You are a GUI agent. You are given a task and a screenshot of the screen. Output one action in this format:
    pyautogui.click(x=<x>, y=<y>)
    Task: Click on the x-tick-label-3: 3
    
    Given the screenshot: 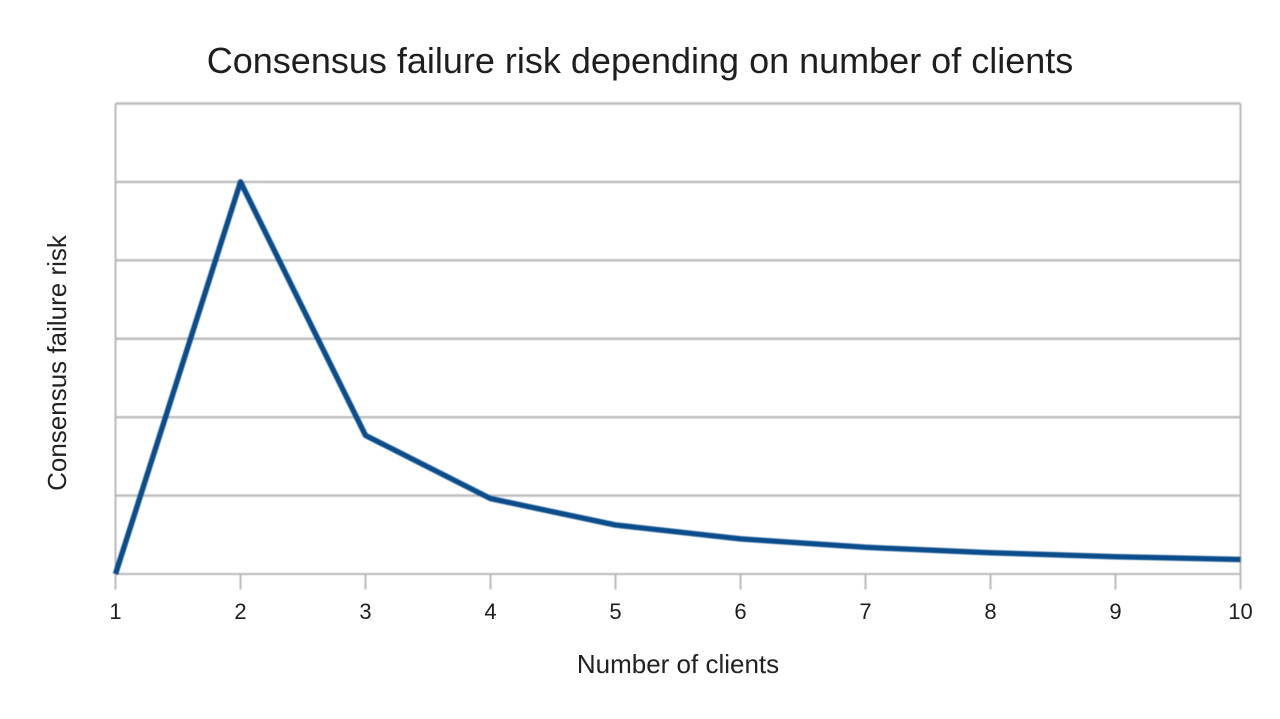 What is the action you would take?
    pyautogui.click(x=365, y=611)
    